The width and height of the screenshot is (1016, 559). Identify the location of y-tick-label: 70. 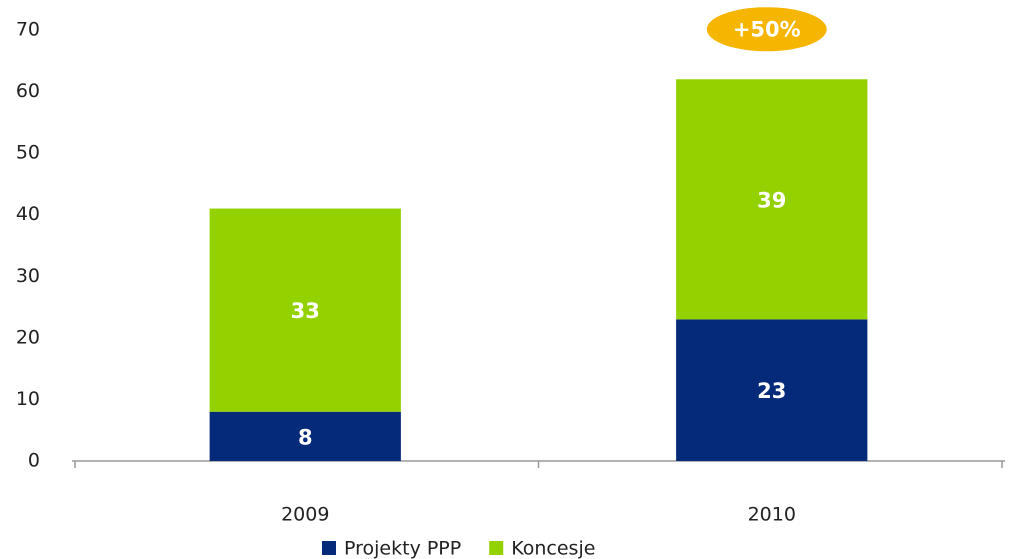
(28, 30).